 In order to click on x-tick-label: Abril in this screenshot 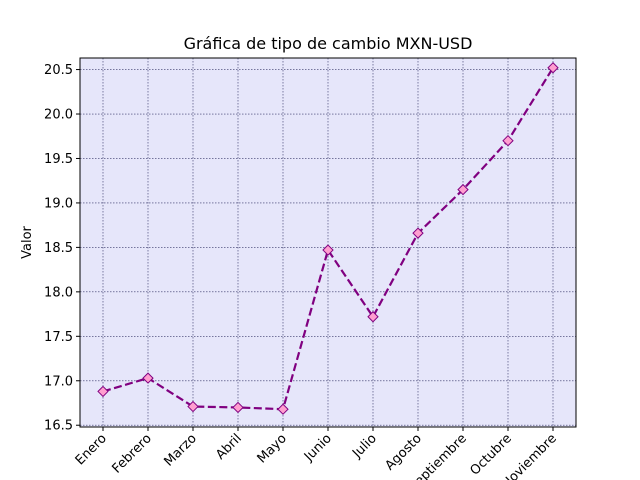, I will do `click(229, 447)`.